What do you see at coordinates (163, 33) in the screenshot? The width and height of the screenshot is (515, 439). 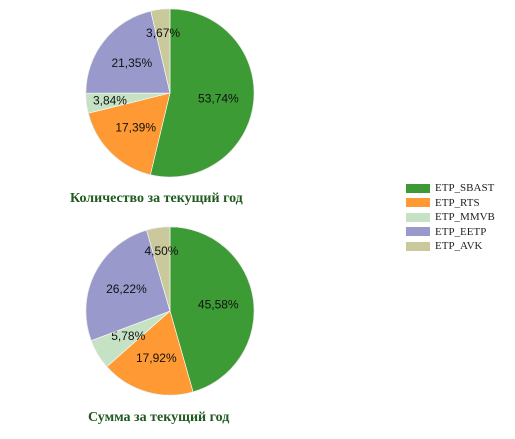 I see `pie-label-etp-avk: 3,67%` at bounding box center [163, 33].